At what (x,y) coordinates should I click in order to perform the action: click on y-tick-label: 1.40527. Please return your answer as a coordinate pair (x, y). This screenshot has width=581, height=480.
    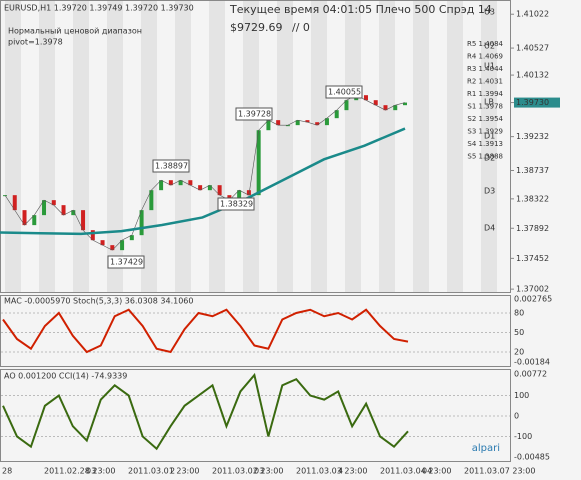
    Looking at the image, I should click on (532, 48).